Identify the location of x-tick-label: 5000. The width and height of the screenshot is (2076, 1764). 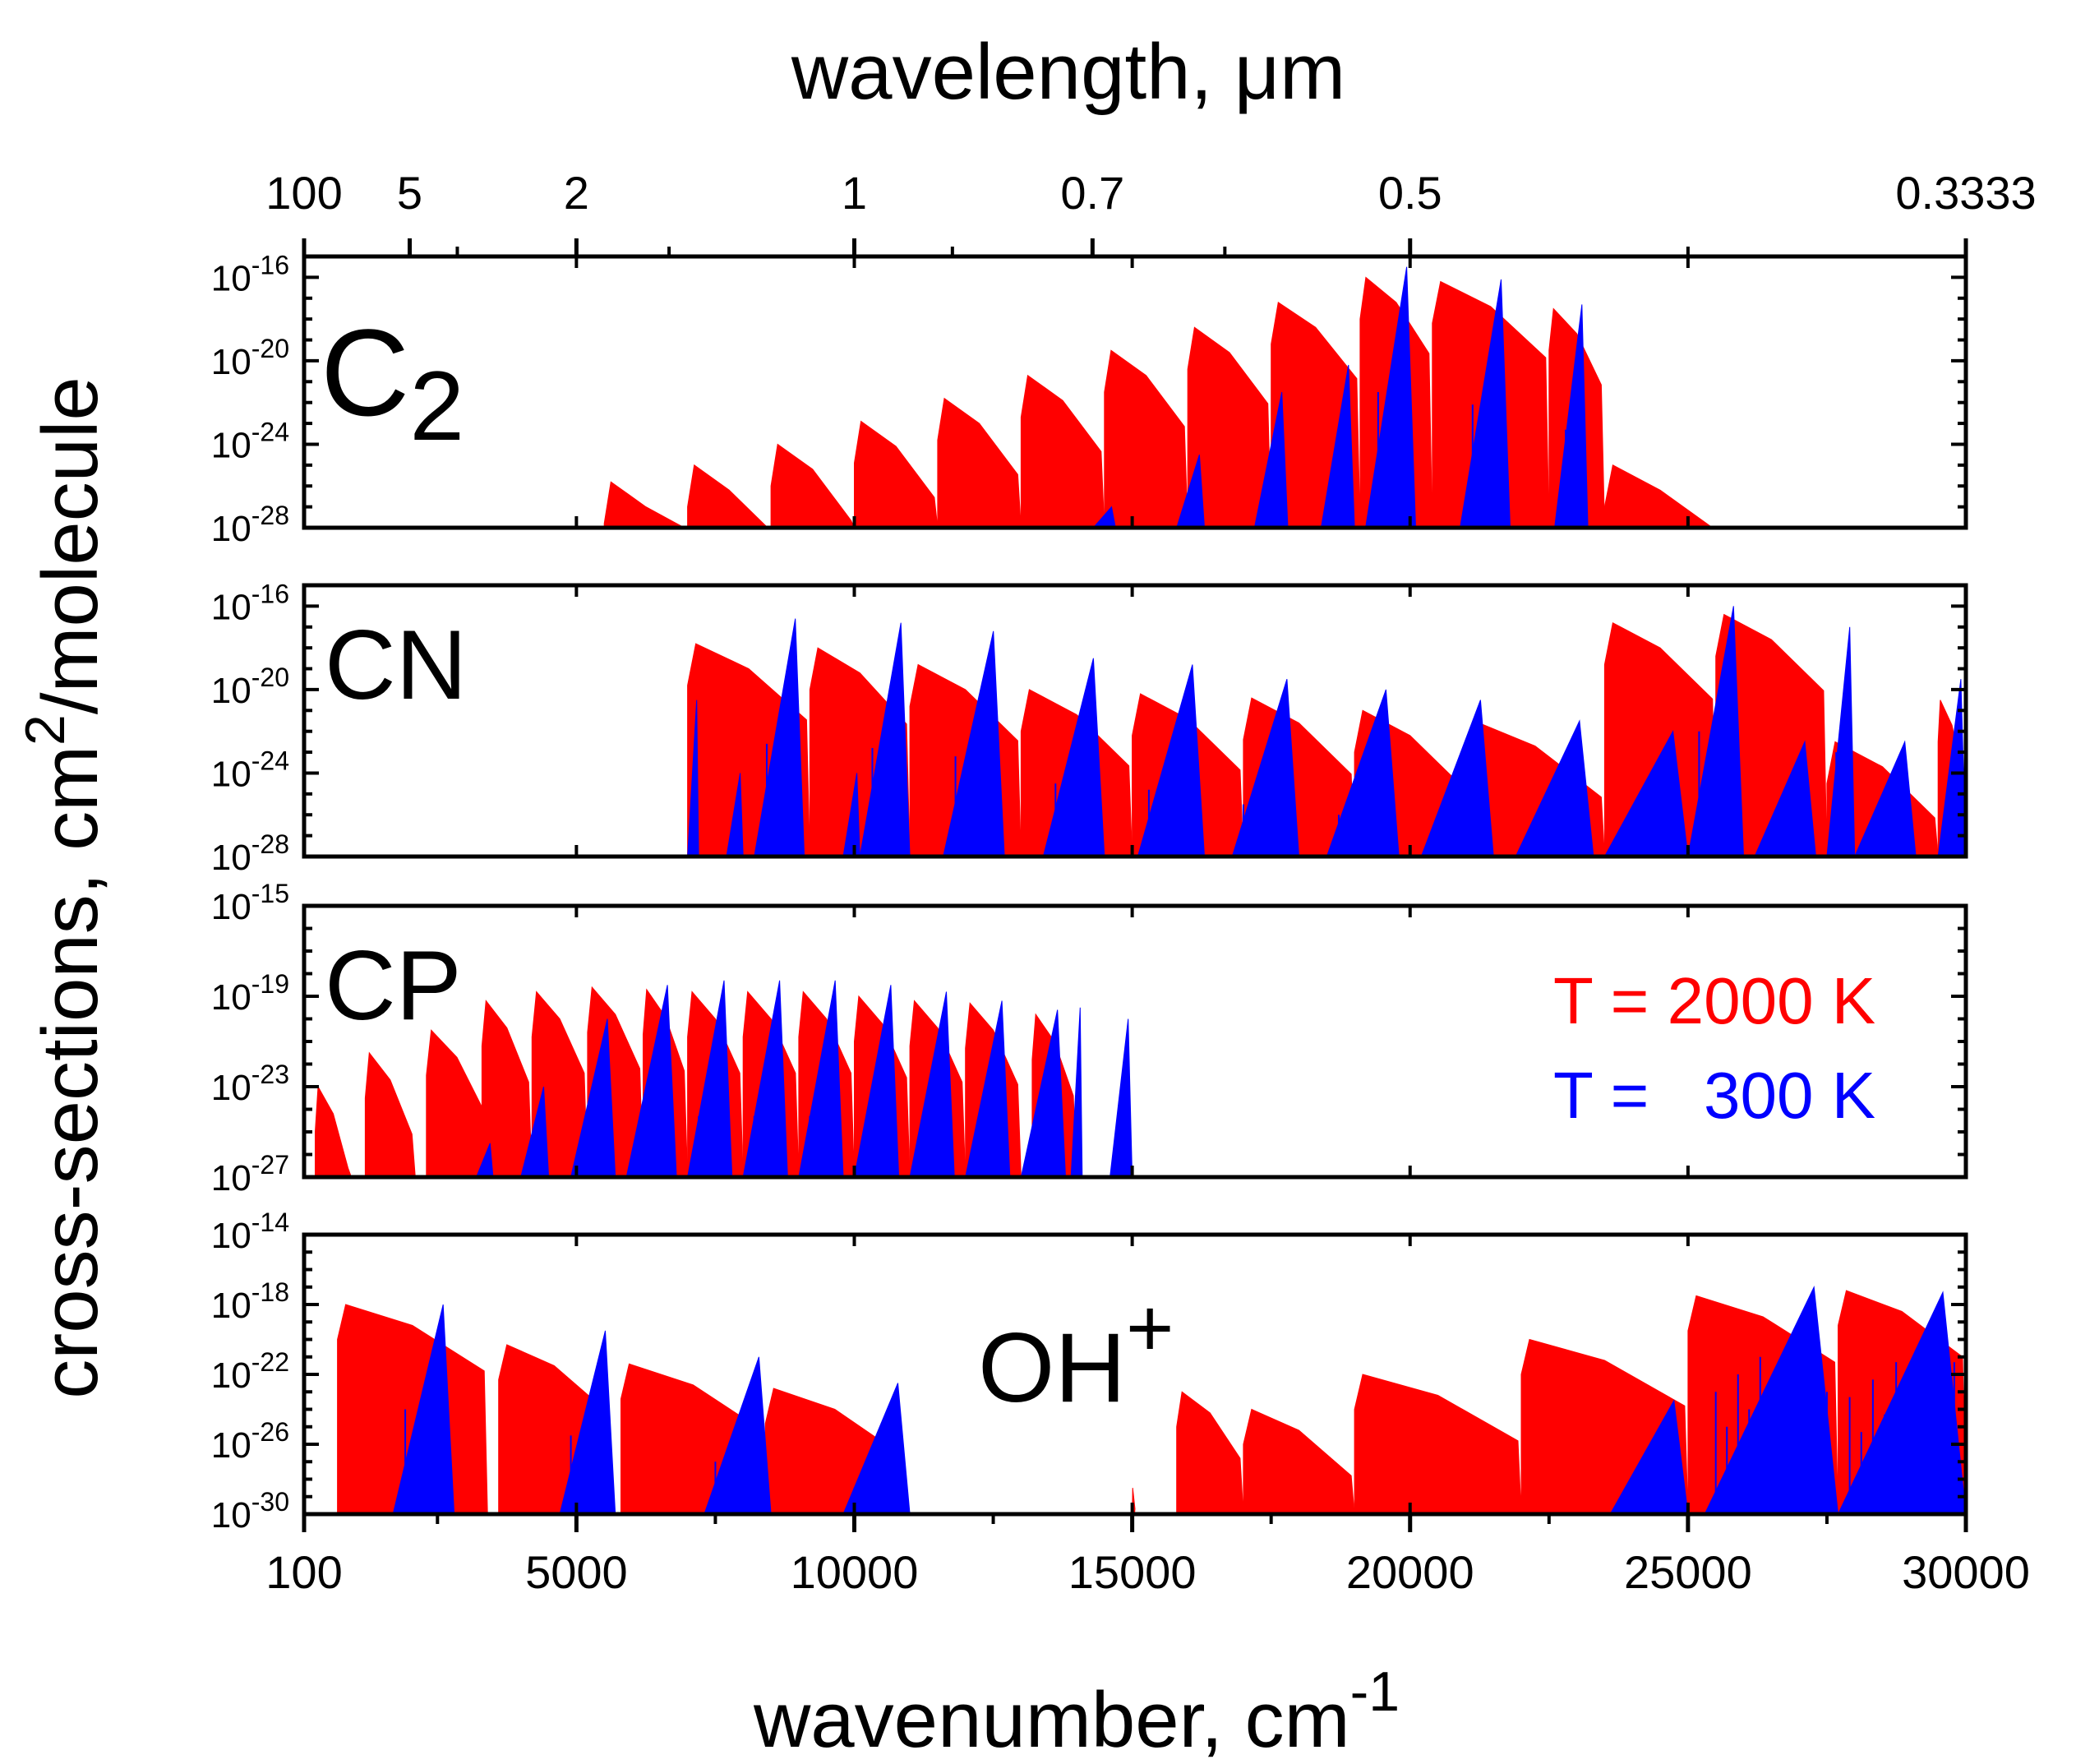
(576, 1572).